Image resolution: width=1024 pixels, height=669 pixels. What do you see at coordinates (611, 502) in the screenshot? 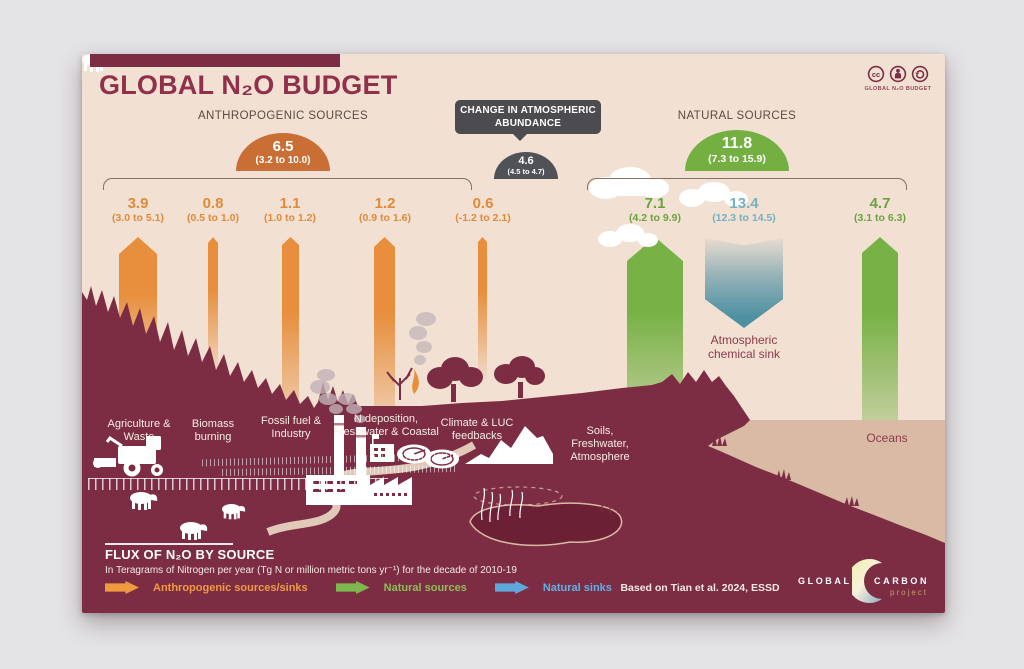
I see `reeds-dark-icon` at bounding box center [611, 502].